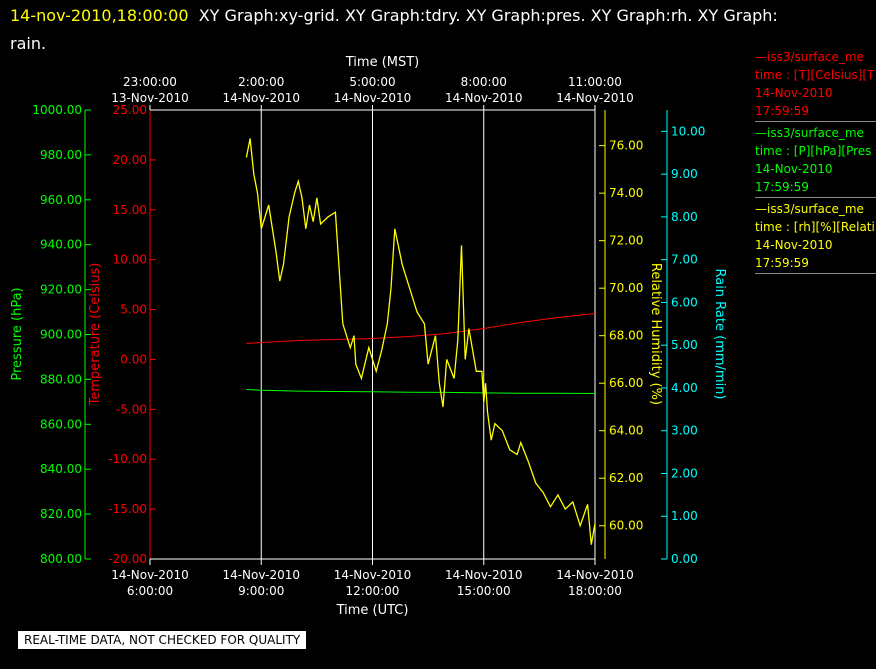 The width and height of the screenshot is (876, 669). What do you see at coordinates (61, 245) in the screenshot?
I see `pressure-tick-label: 940.00` at bounding box center [61, 245].